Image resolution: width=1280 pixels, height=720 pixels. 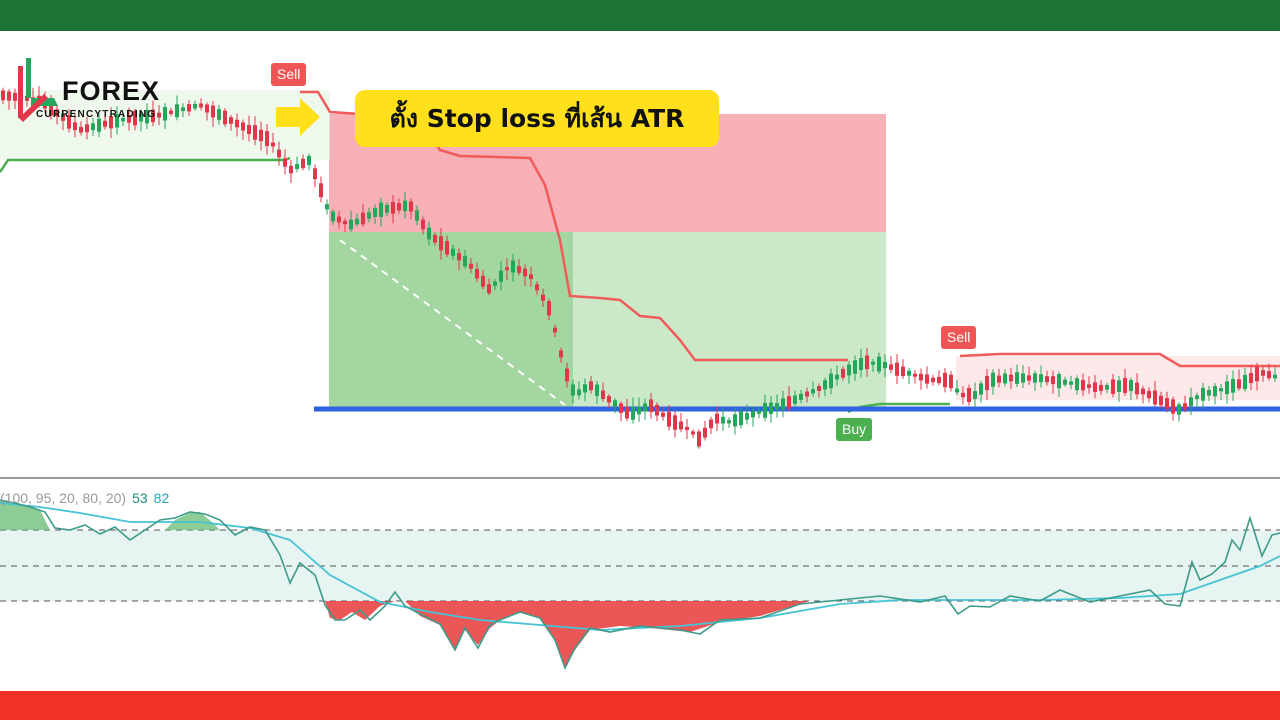 I want to click on oscillator-value-2: 82, so click(x=161, y=498).